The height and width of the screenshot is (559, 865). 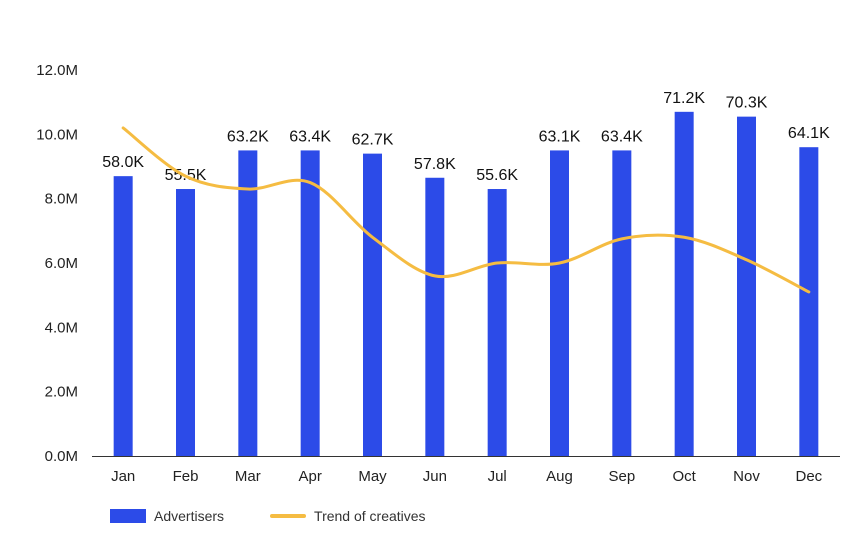 I want to click on x-axis: Jan Feb Mar Apr May Jun Jul Aug Sep Oct Nov Dec, so click(x=466, y=470).